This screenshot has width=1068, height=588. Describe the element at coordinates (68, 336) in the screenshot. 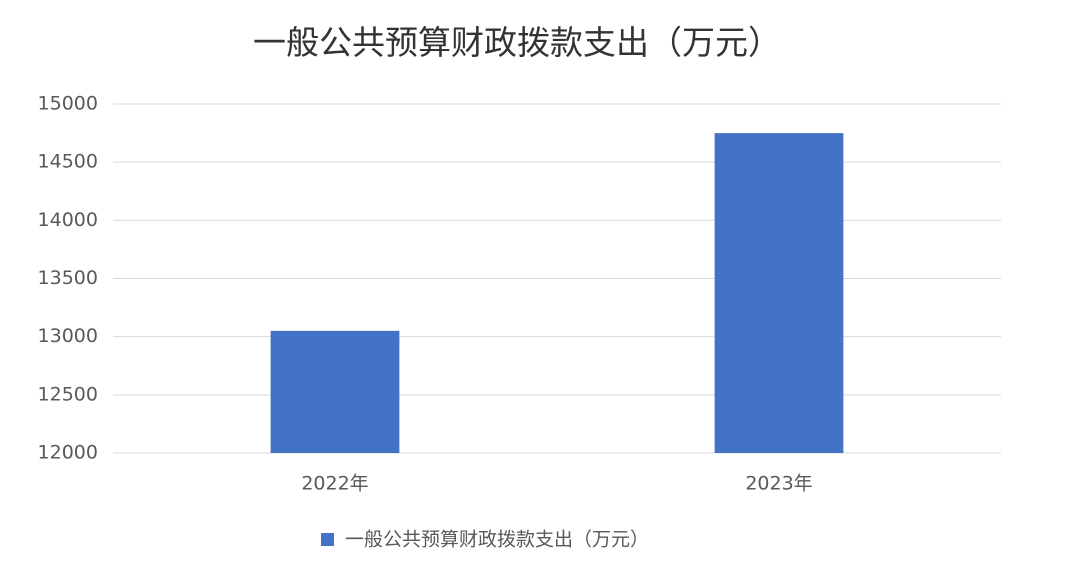

I see `y-tick-label: 13000` at that location.